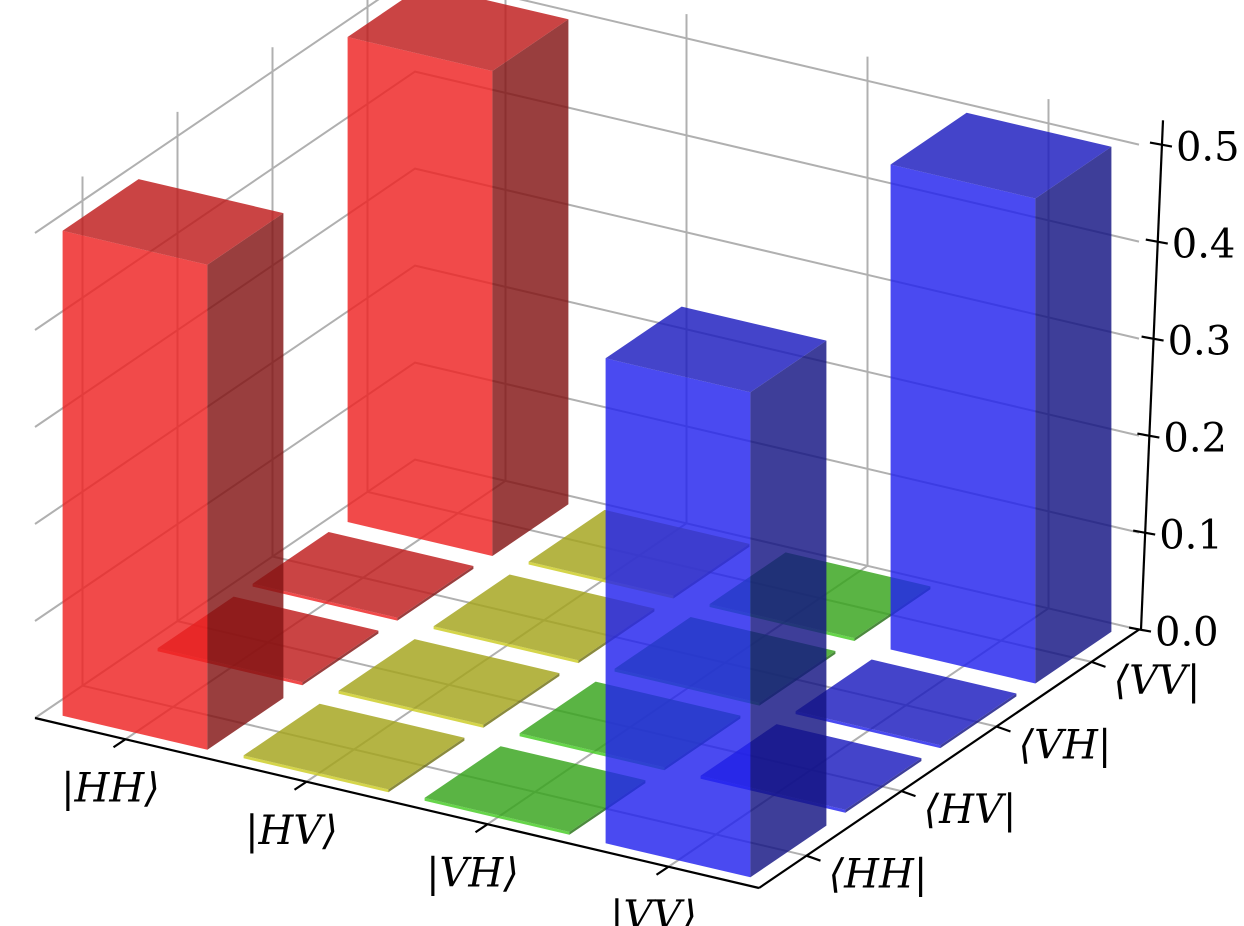  What do you see at coordinates (1200, 342) in the screenshot?
I see `z-tick-label: 0.3` at bounding box center [1200, 342].